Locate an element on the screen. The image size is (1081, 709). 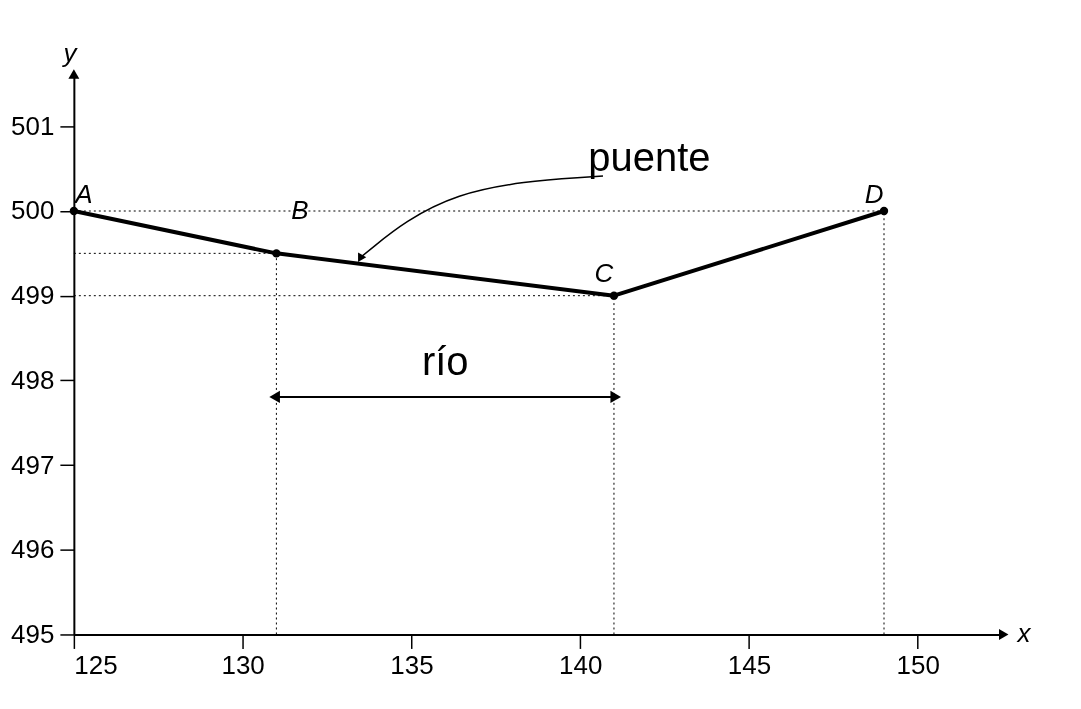
y-tick-label: 495 is located at coordinates (33, 633).